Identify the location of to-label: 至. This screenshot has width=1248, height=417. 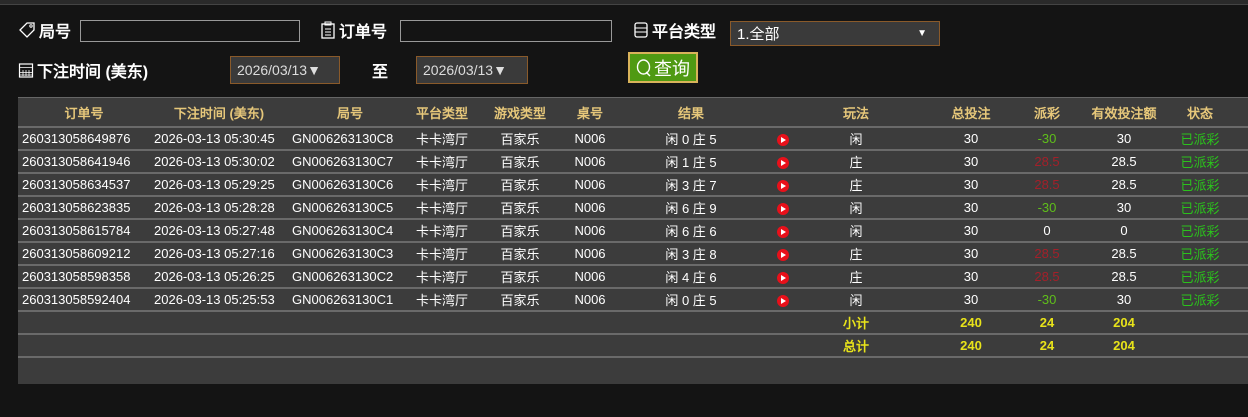
(380, 72).